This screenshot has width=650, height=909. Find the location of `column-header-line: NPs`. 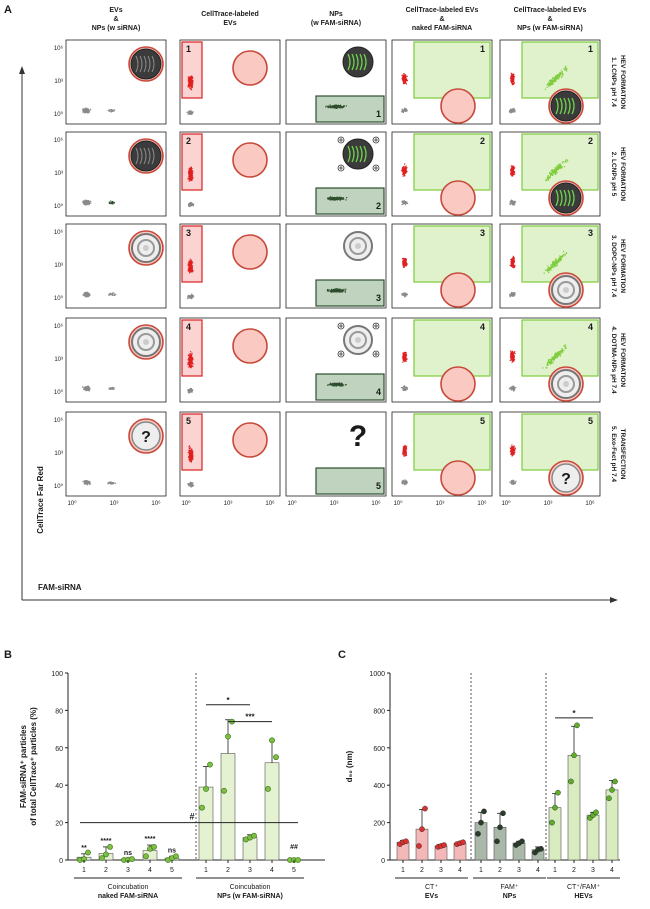

column-header-line: NPs is located at coordinates (336, 14).